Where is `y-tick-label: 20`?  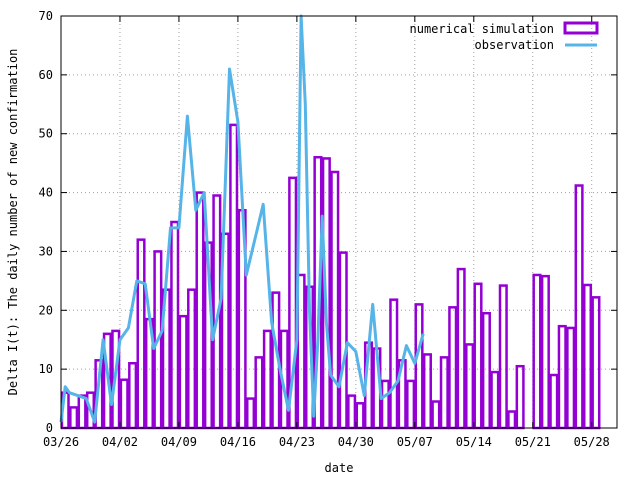
y-tick-label: 20 is located at coordinates (46, 310).